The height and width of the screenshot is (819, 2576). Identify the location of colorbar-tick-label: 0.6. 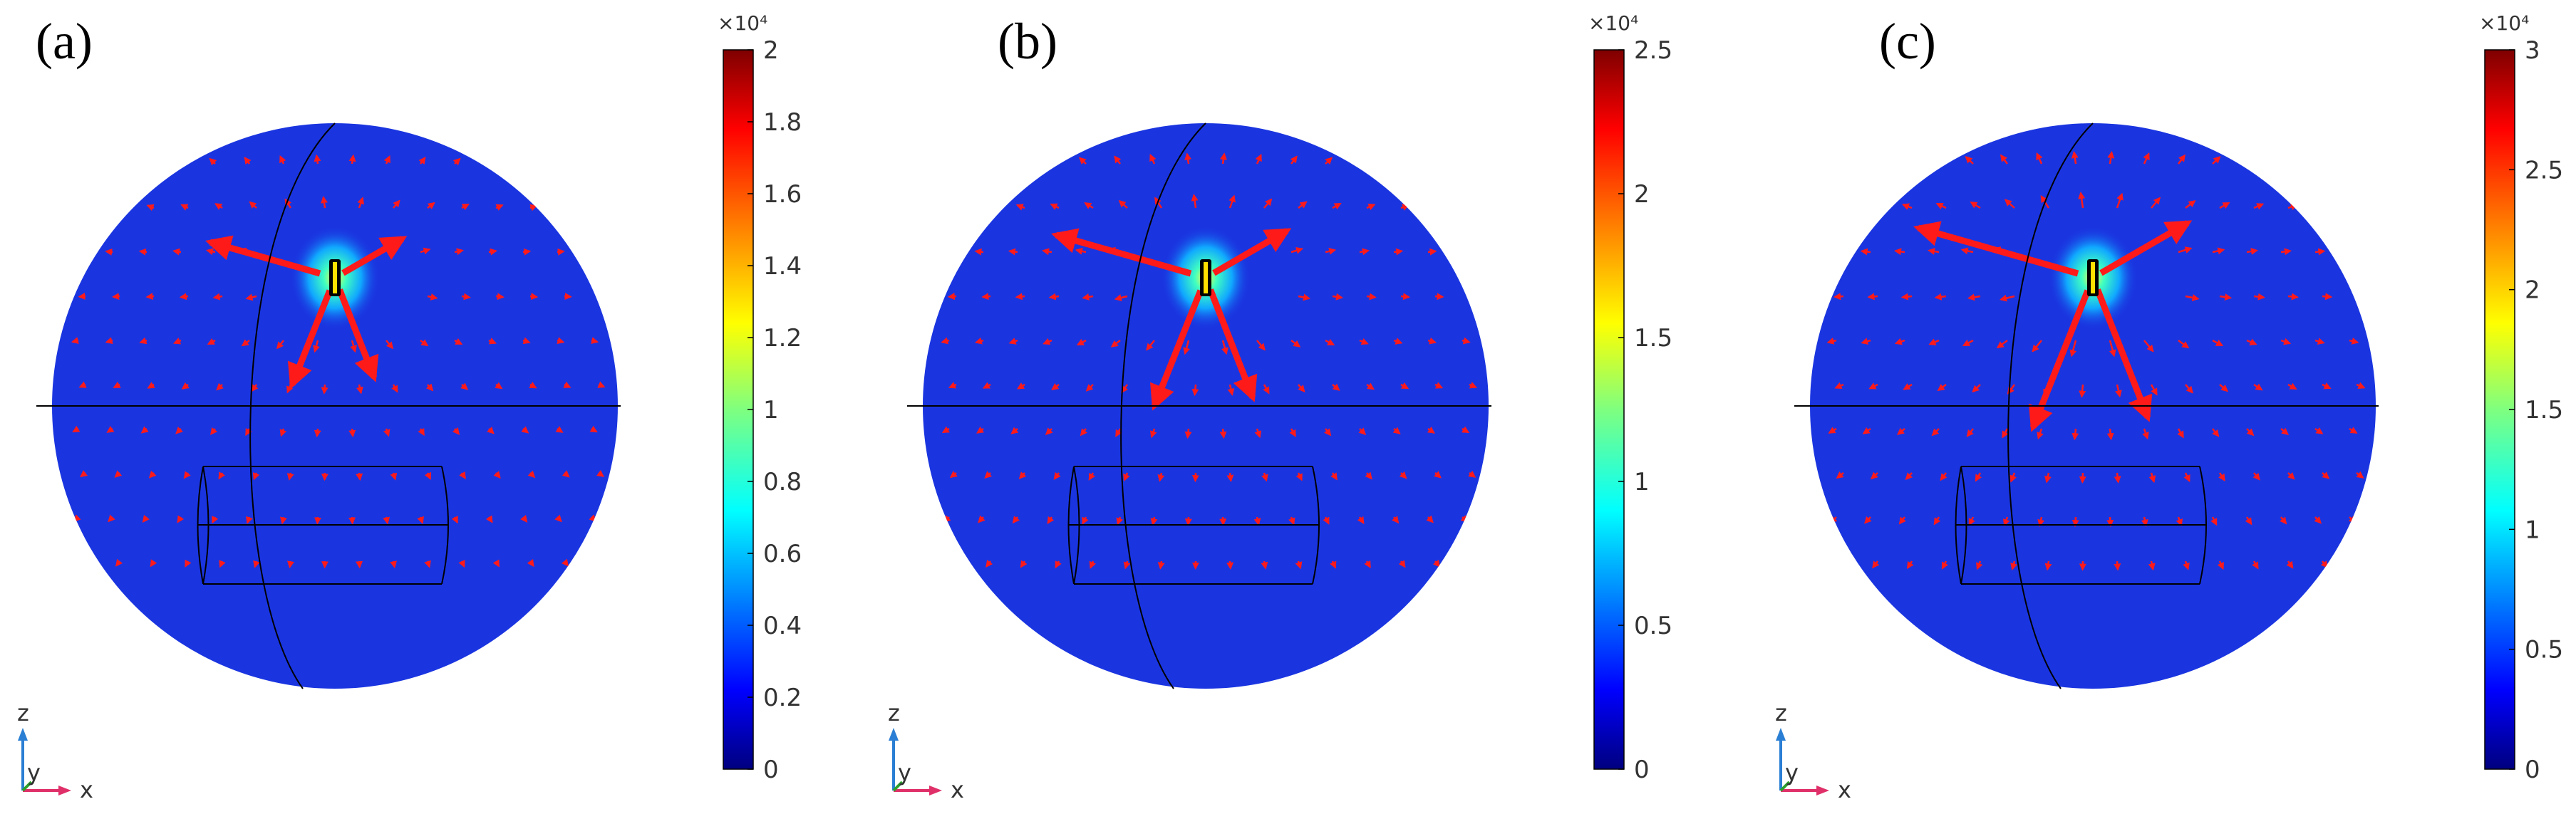
(783, 554).